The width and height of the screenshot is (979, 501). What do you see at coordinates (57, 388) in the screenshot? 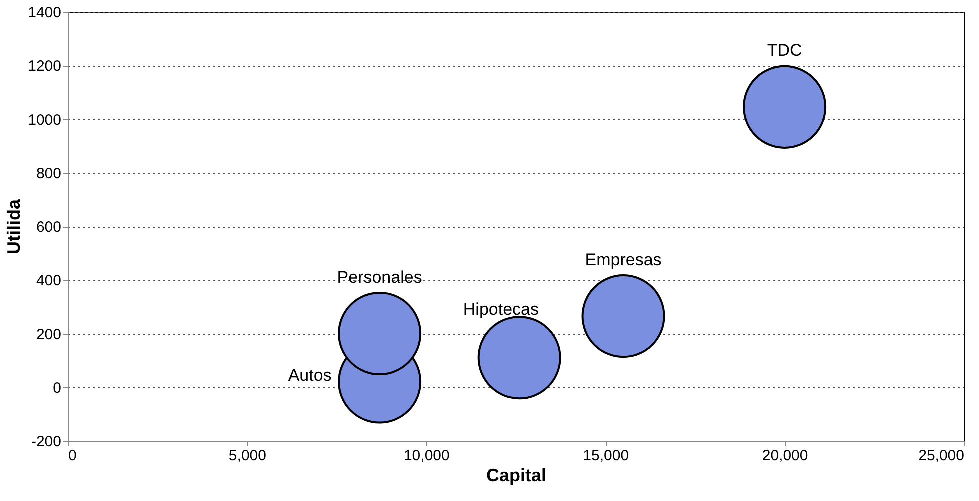
I see `y-tick-label: 0` at bounding box center [57, 388].